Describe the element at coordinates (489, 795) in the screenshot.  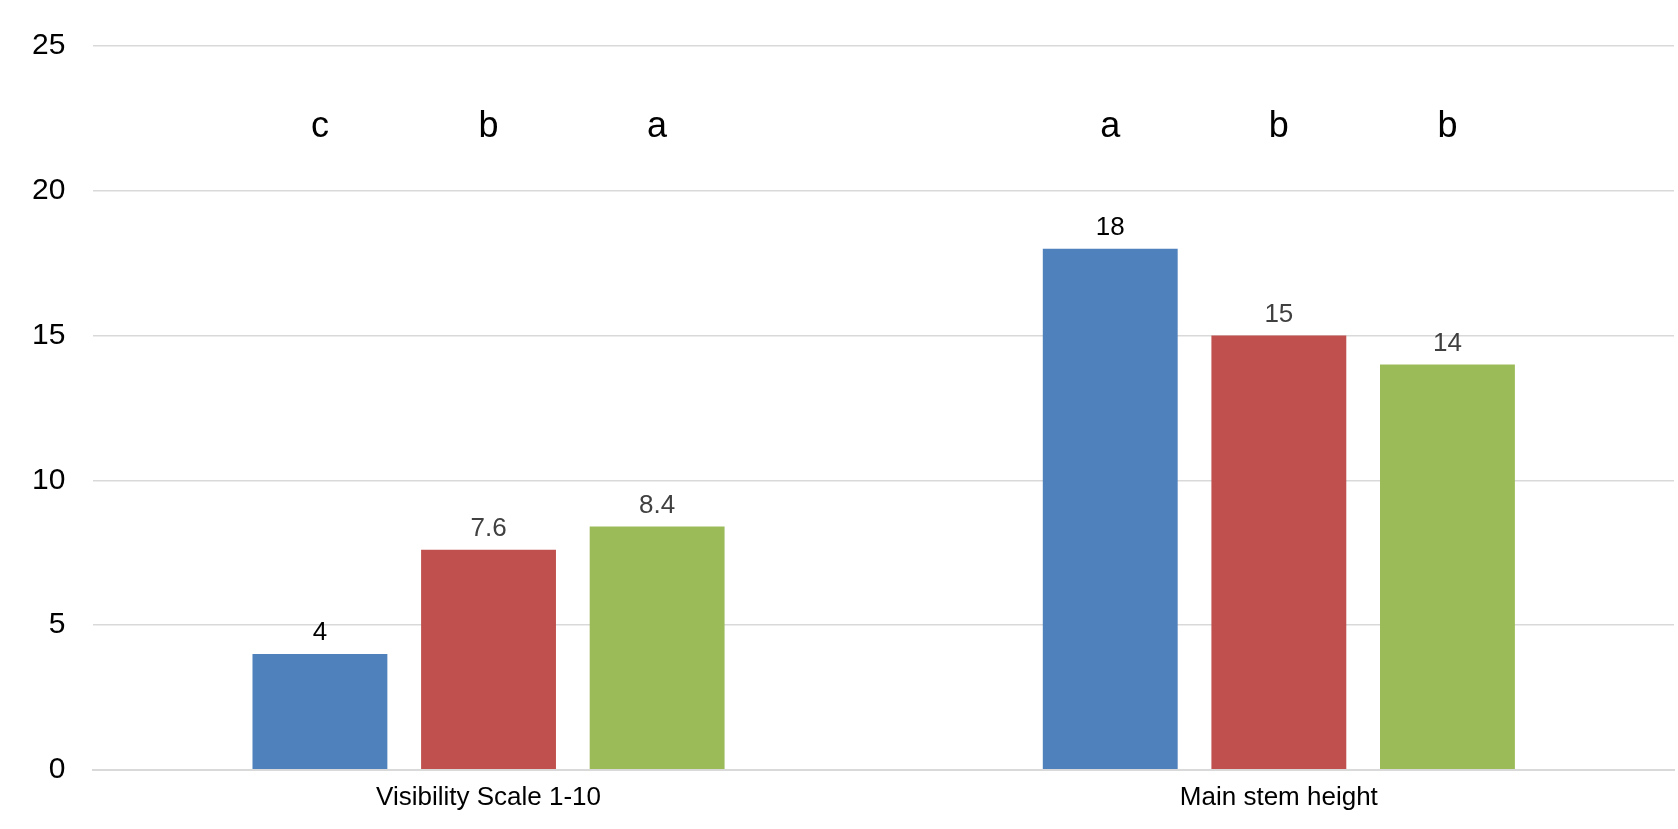
I see `x-tick-label: Visibility Scale 1-10` at that location.